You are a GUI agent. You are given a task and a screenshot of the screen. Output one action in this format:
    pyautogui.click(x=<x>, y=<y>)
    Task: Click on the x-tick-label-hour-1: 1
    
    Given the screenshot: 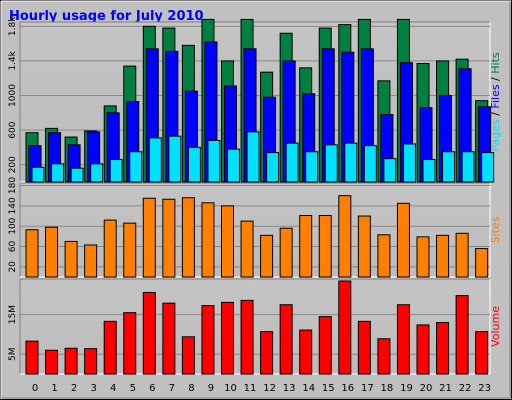 What is the action you would take?
    pyautogui.click(x=54, y=388)
    